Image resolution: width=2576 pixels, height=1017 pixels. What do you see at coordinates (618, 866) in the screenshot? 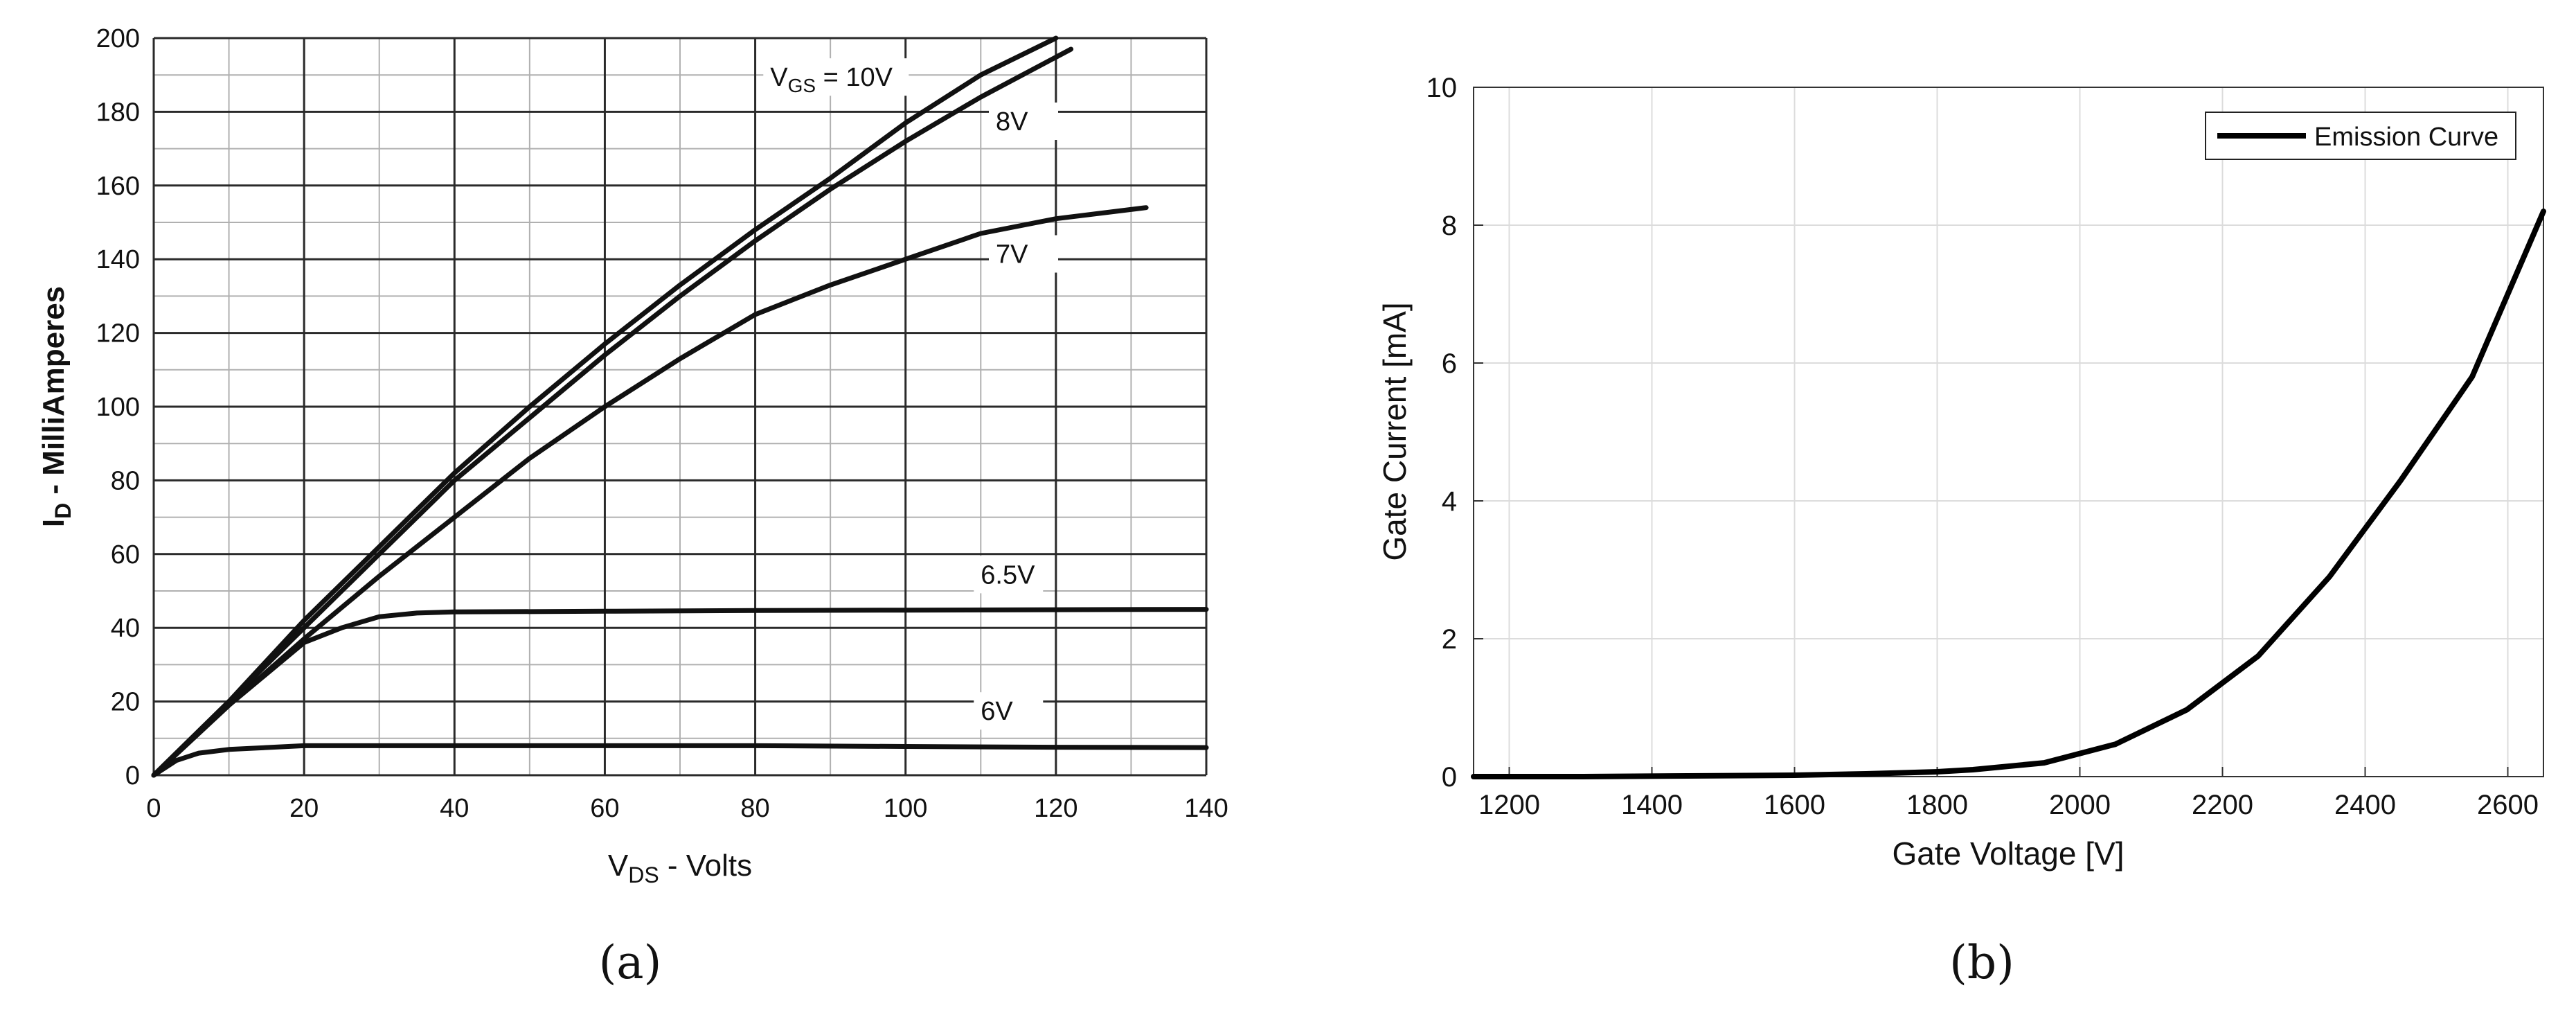
I see `chart-a-x-axis-label-main: V` at bounding box center [618, 866].